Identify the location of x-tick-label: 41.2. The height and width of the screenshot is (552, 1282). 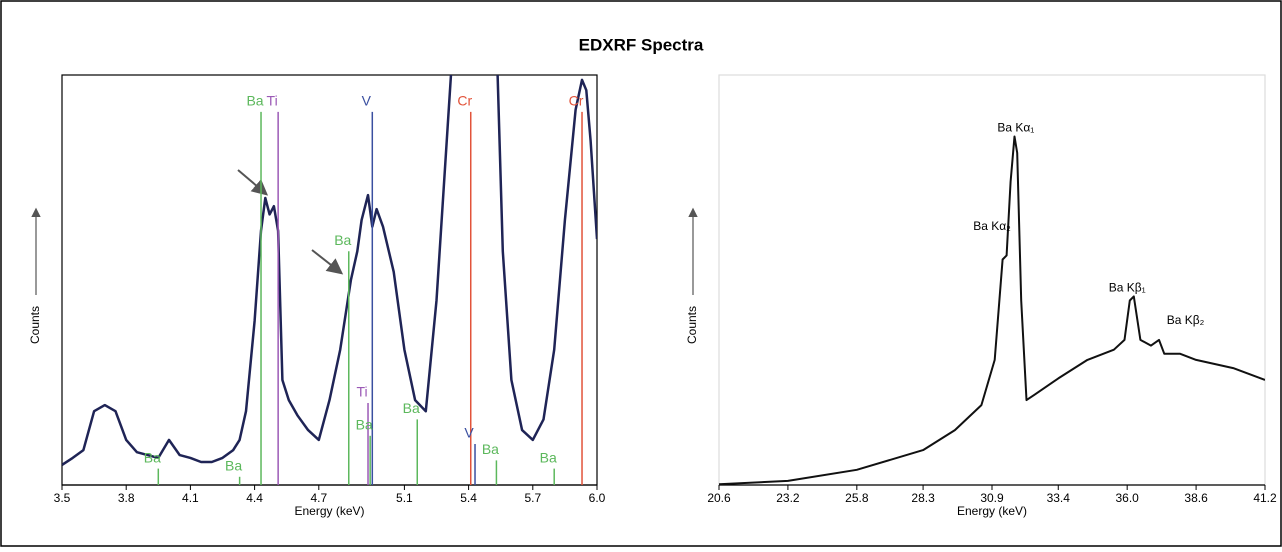
(1265, 498).